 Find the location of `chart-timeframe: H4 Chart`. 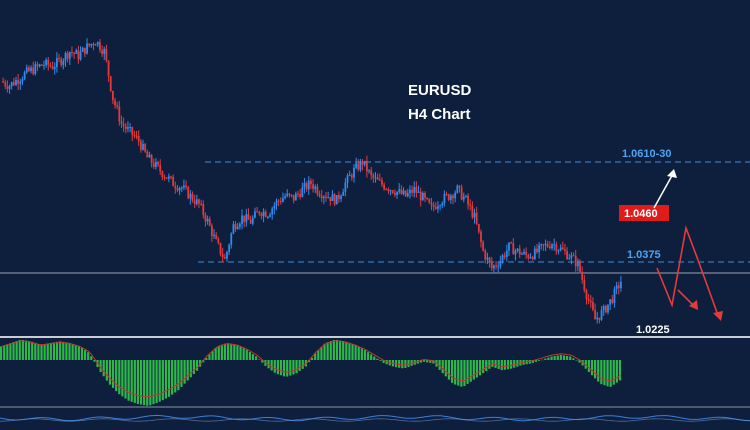

chart-timeframe: H4 Chart is located at coordinates (439, 114).